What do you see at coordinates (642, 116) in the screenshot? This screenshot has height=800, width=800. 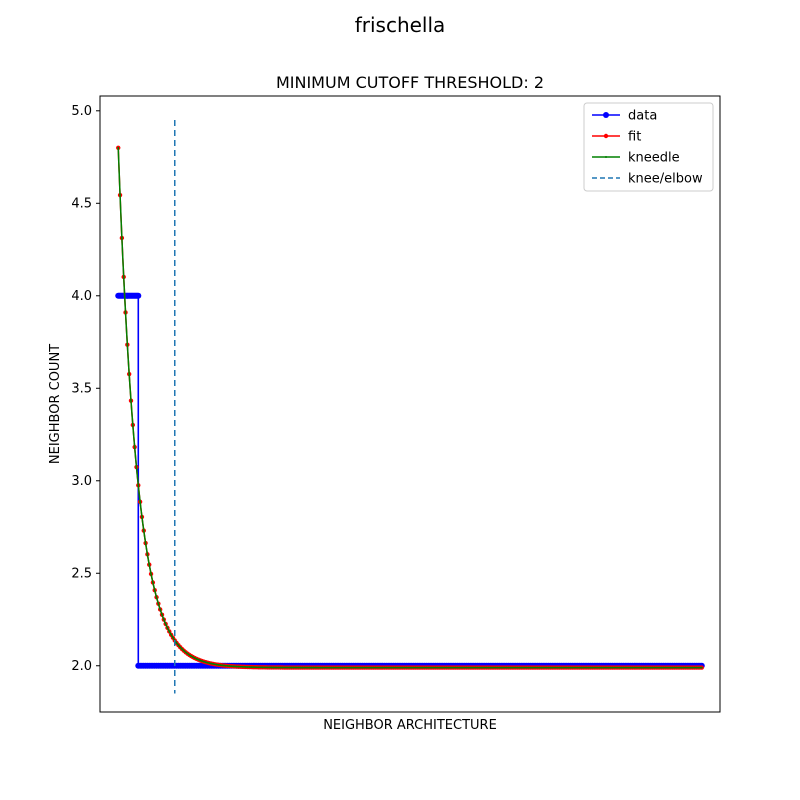 I see `legend-label: data` at bounding box center [642, 116].